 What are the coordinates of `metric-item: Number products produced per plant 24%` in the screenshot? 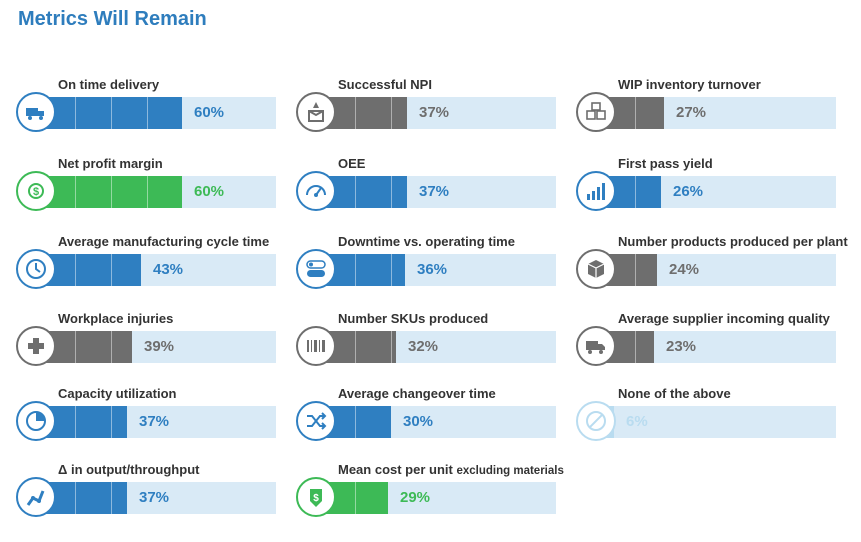 It's located at (712, 274).